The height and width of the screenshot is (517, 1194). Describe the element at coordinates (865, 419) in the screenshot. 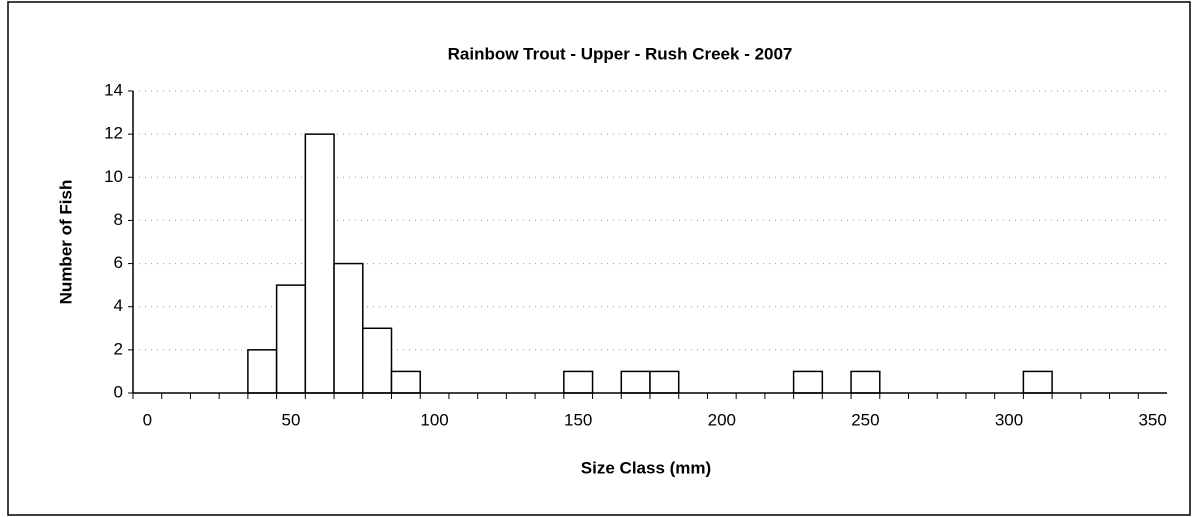

I see `x-tick-label: 250` at that location.